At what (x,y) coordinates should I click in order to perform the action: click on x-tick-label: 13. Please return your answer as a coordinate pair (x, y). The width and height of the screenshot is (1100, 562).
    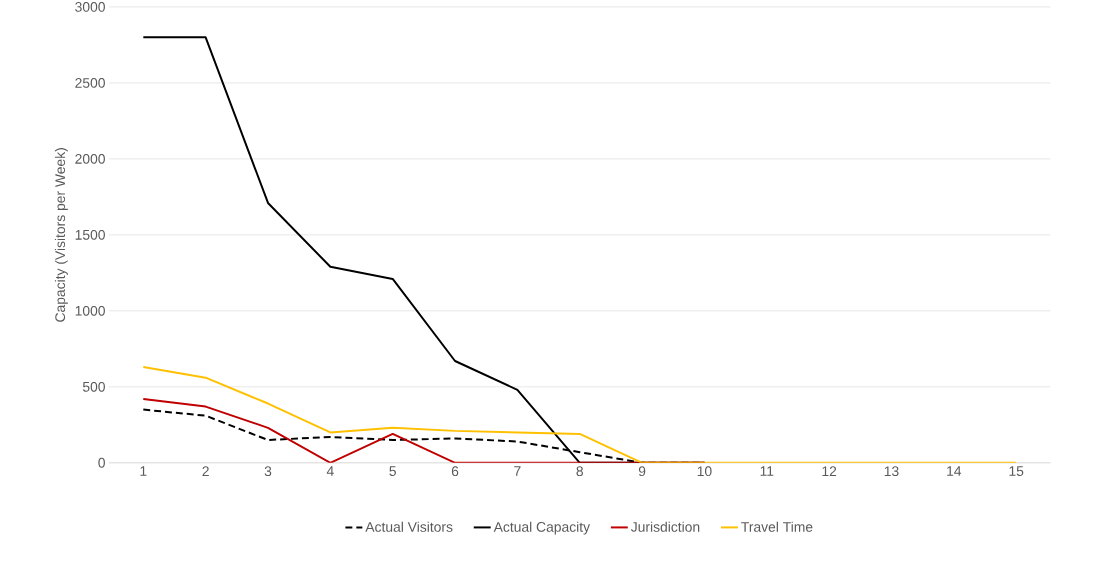
    Looking at the image, I should click on (891, 471).